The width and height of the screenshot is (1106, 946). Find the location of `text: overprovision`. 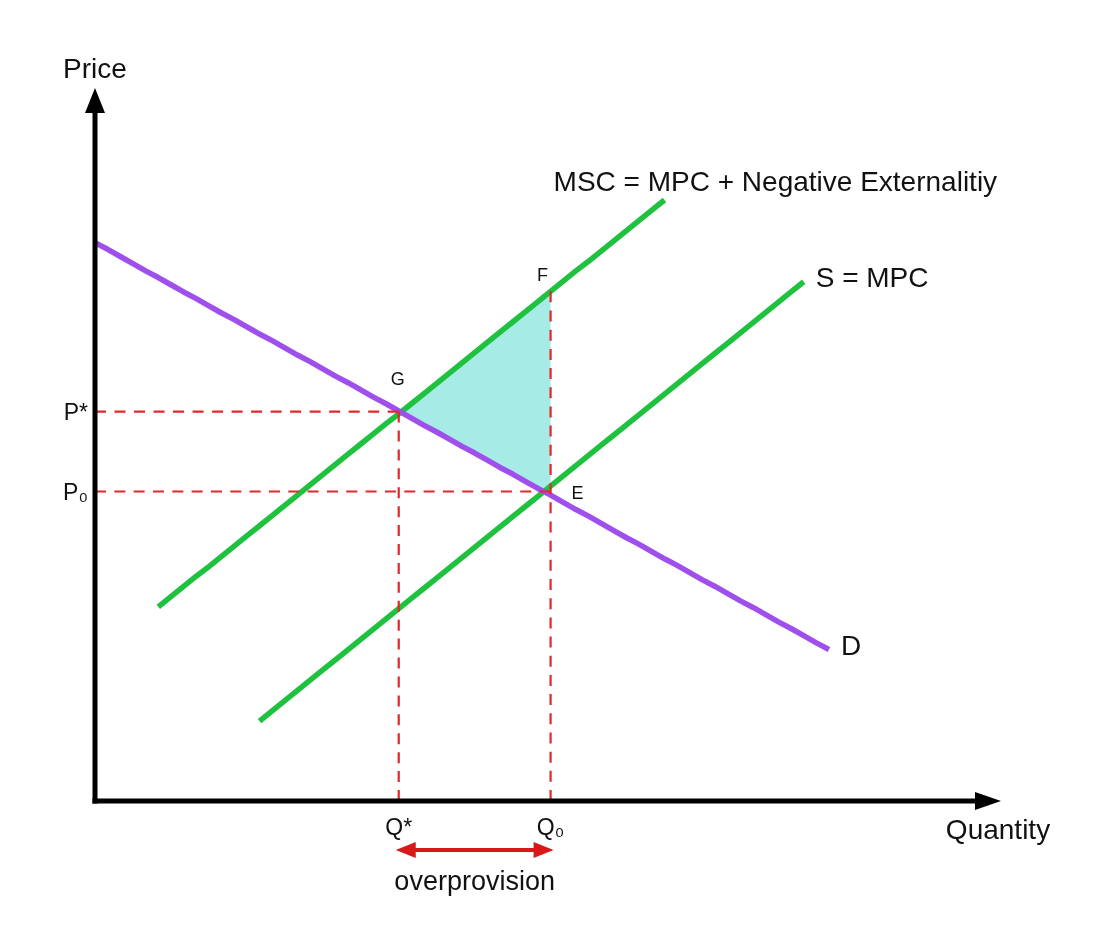

text: overprovision is located at coordinates (474, 881).